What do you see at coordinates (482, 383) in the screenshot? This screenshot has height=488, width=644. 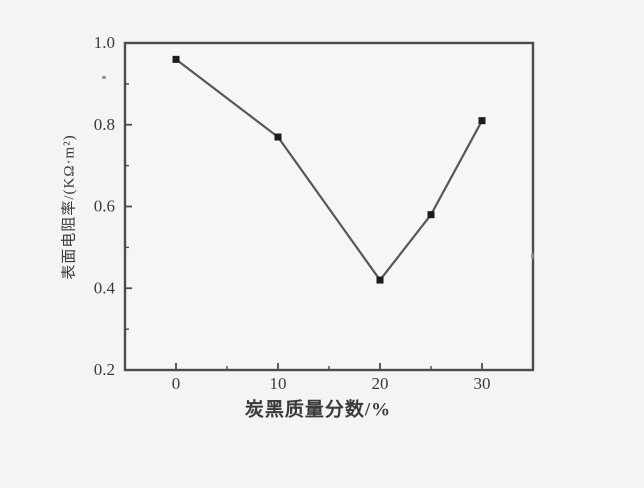 I see `x-tick-label: 30` at bounding box center [482, 383].